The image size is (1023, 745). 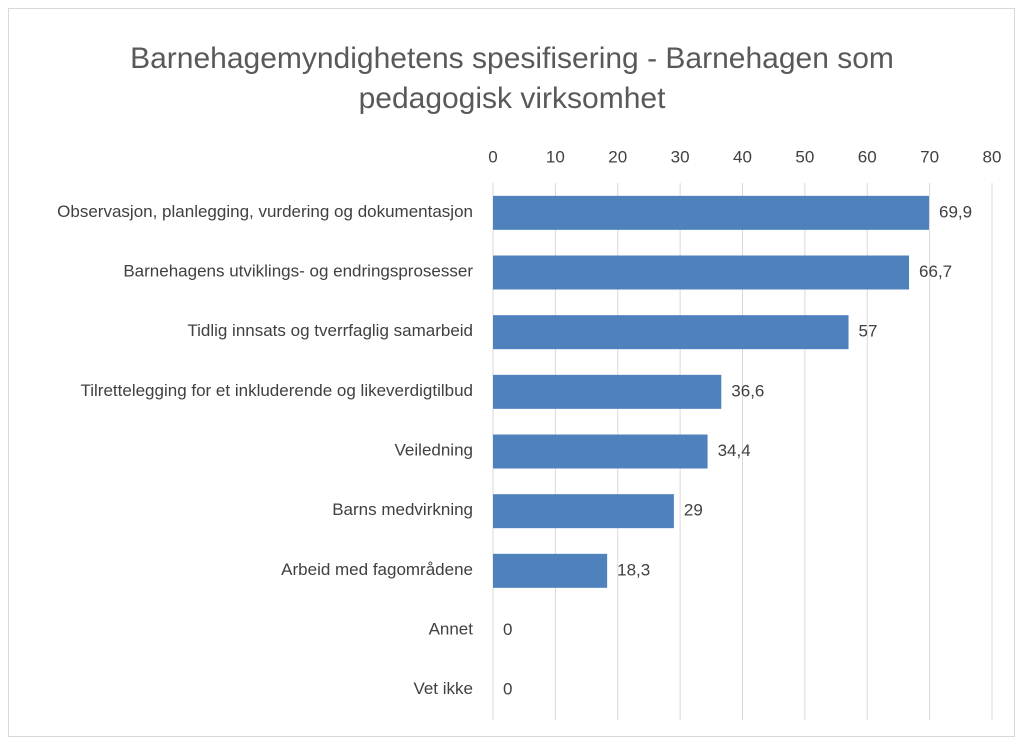 What do you see at coordinates (680, 156) in the screenshot?
I see `x-tick-label: 30` at bounding box center [680, 156].